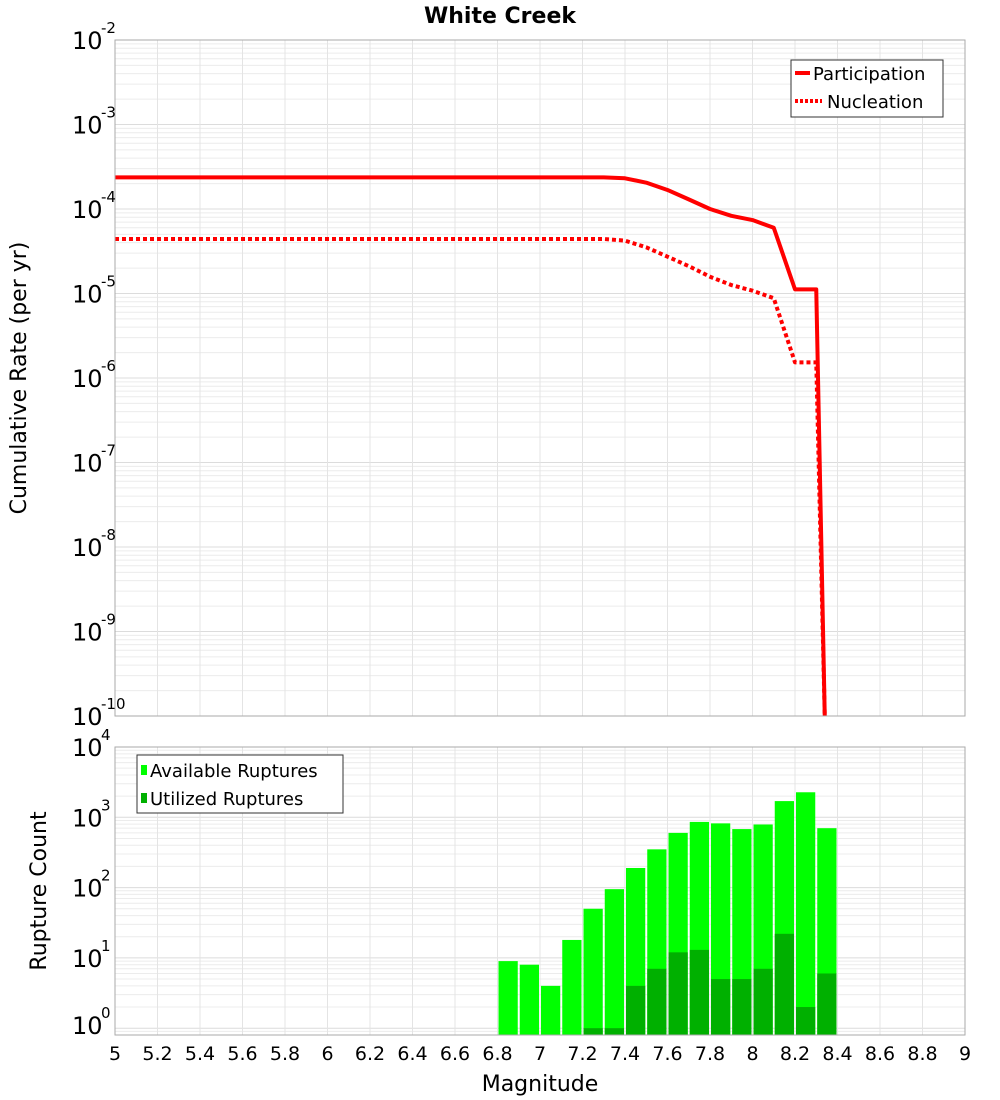 This screenshot has width=1000, height=1100. I want to click on x-tick-label: 6.8, so click(497, 1054).